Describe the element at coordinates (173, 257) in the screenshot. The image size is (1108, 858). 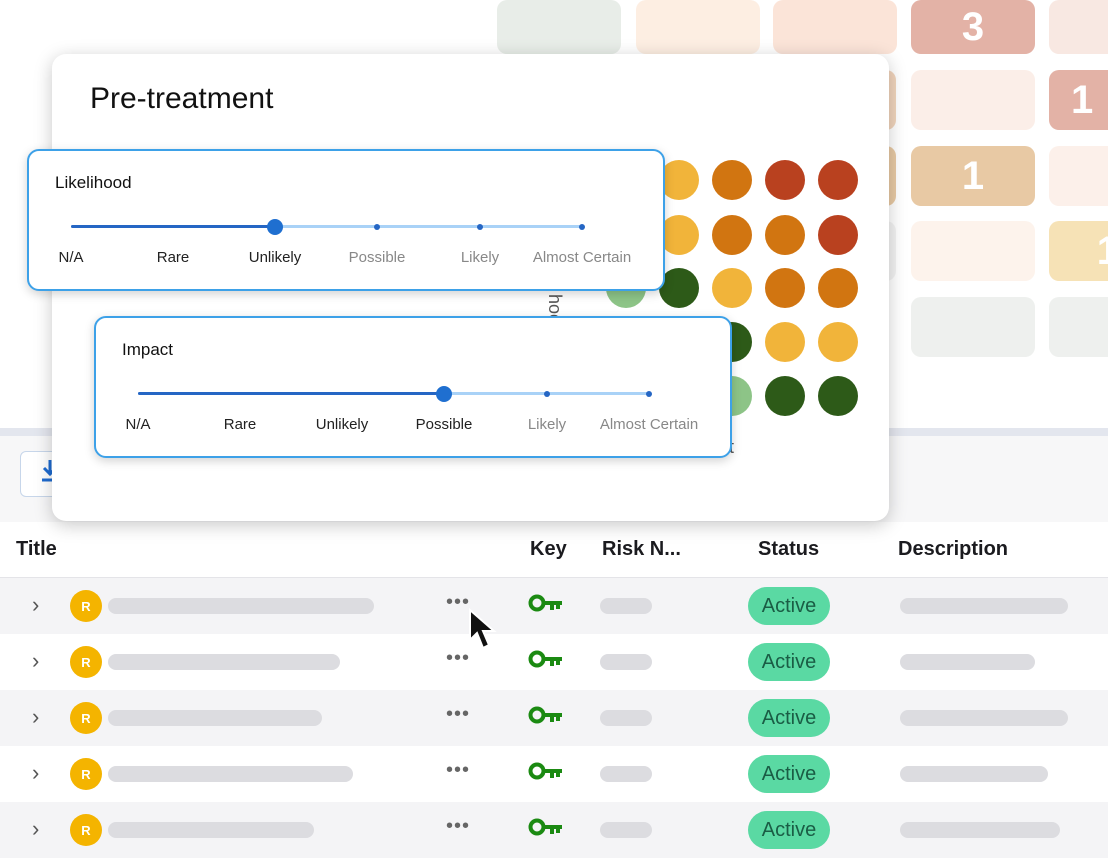
I see `likelihood-option-label: Rare` at that location.